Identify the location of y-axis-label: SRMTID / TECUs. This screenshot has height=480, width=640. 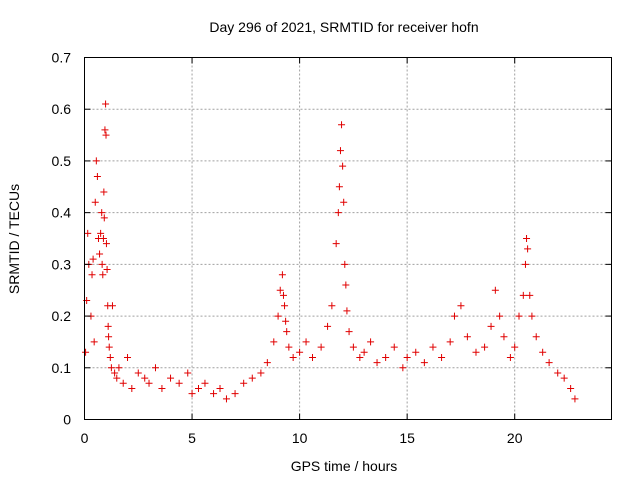
(14, 239).